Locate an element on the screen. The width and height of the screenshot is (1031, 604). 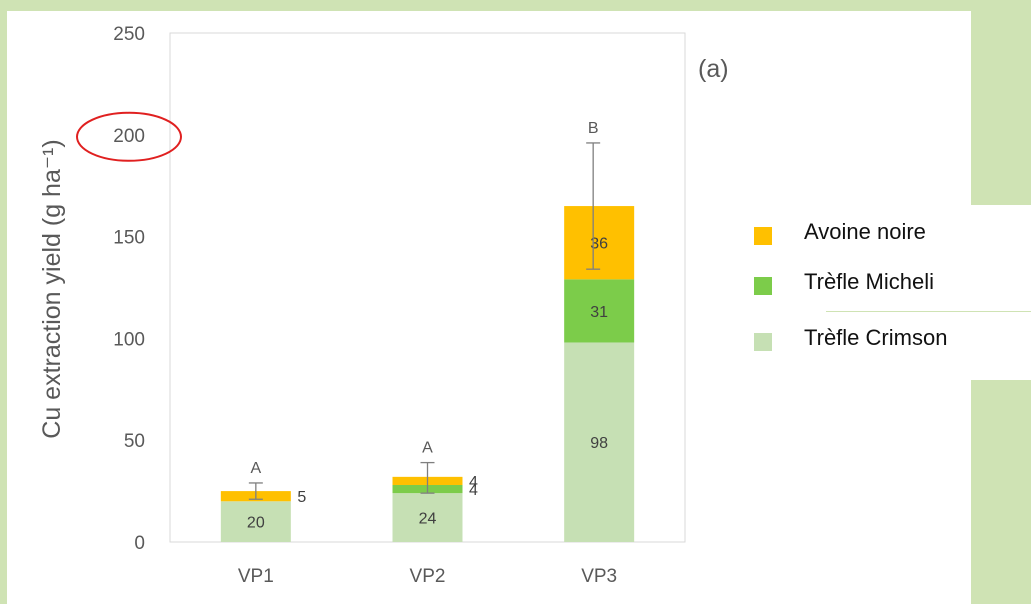
data-label: 31 is located at coordinates (599, 312).